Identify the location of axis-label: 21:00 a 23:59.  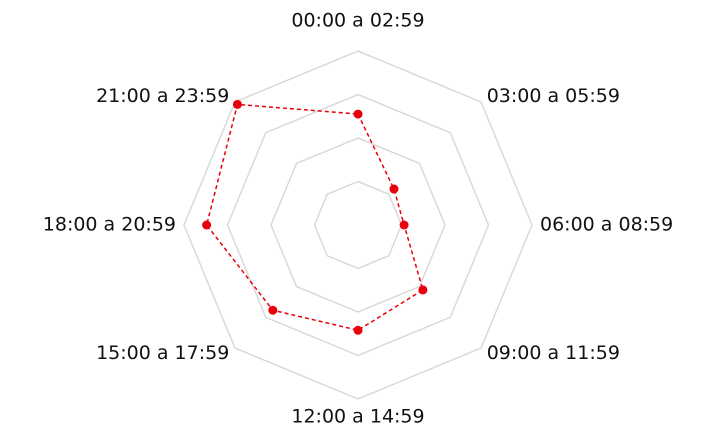
(162, 96).